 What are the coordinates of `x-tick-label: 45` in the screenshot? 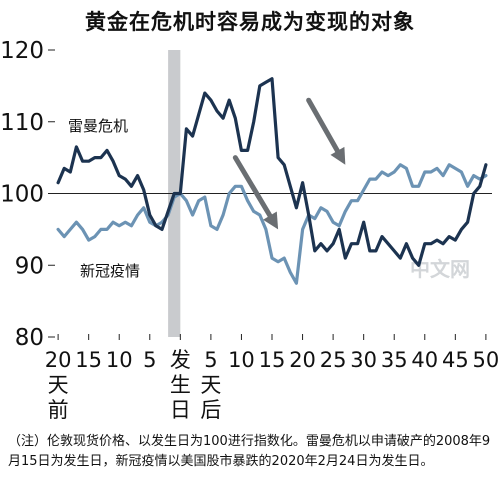 It's located at (455, 360).